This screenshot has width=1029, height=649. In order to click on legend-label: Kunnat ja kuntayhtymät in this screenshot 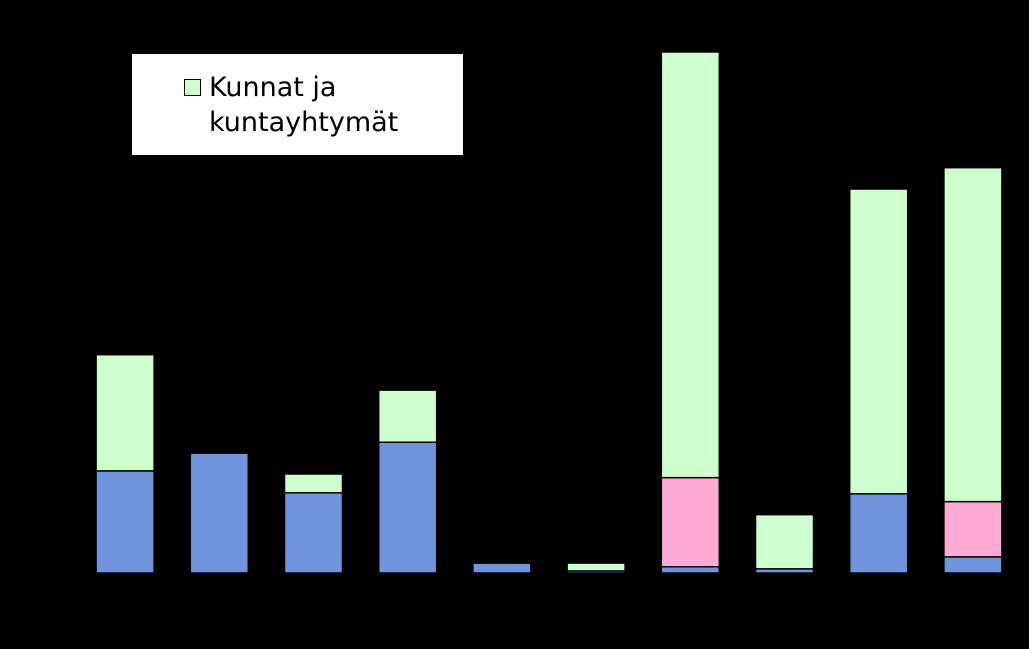, I will do `click(304, 105)`.